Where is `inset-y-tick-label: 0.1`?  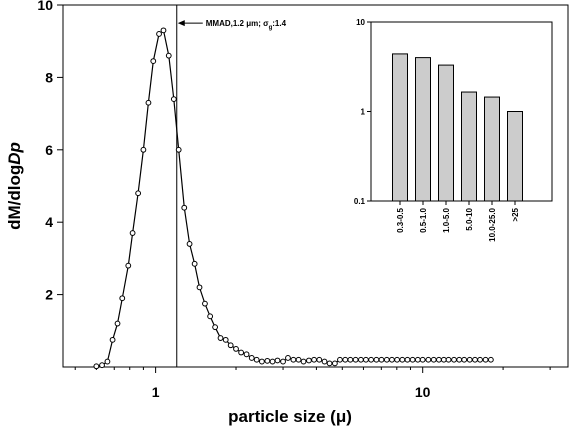
inset-y-tick-label: 0.1 is located at coordinates (360, 201).